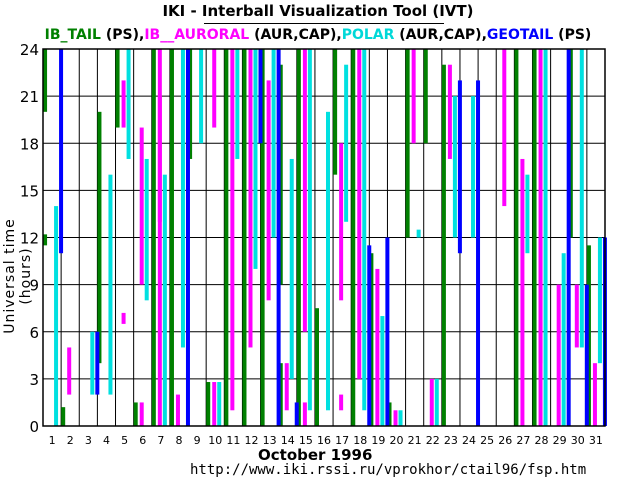  What do you see at coordinates (505, 440) in the screenshot?
I see `x-tick-label: 26` at bounding box center [505, 440].